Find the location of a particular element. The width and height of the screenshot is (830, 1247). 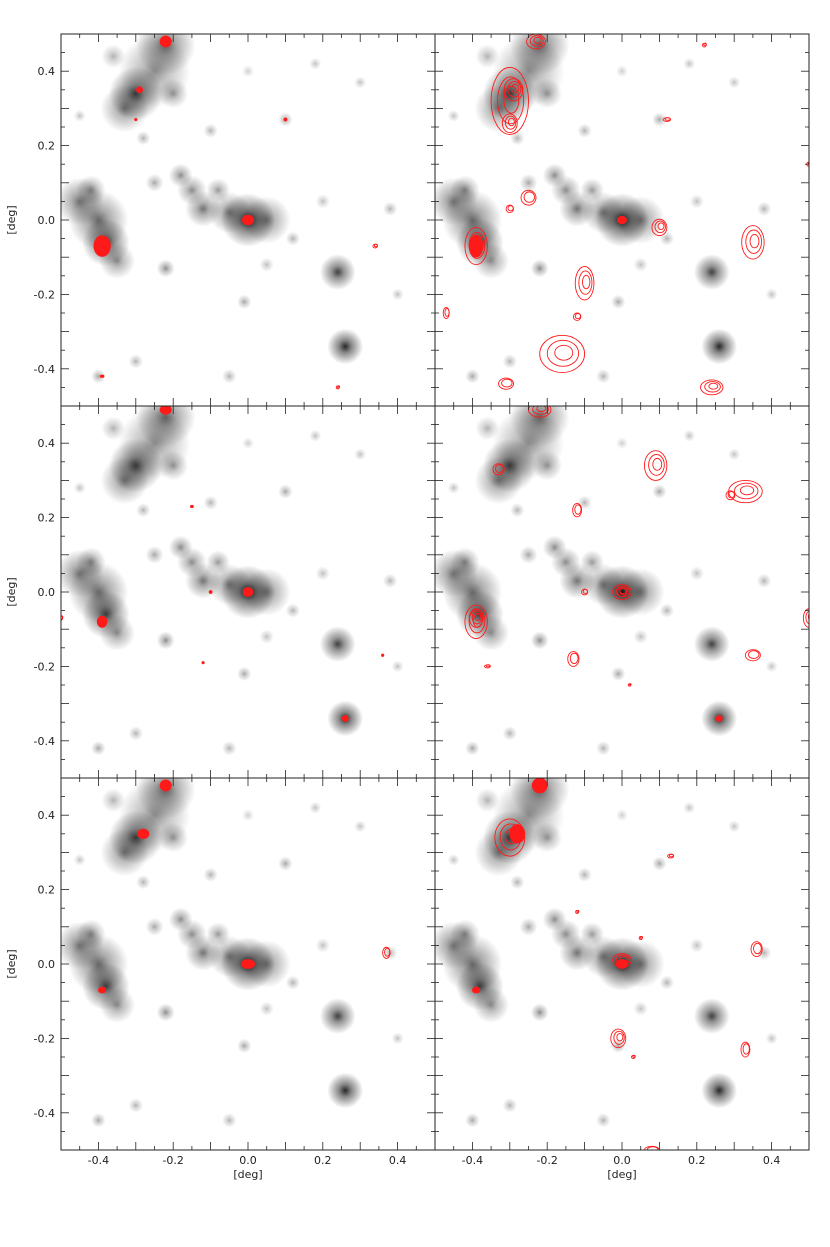

panel-row1-left is located at coordinates (248, 220).